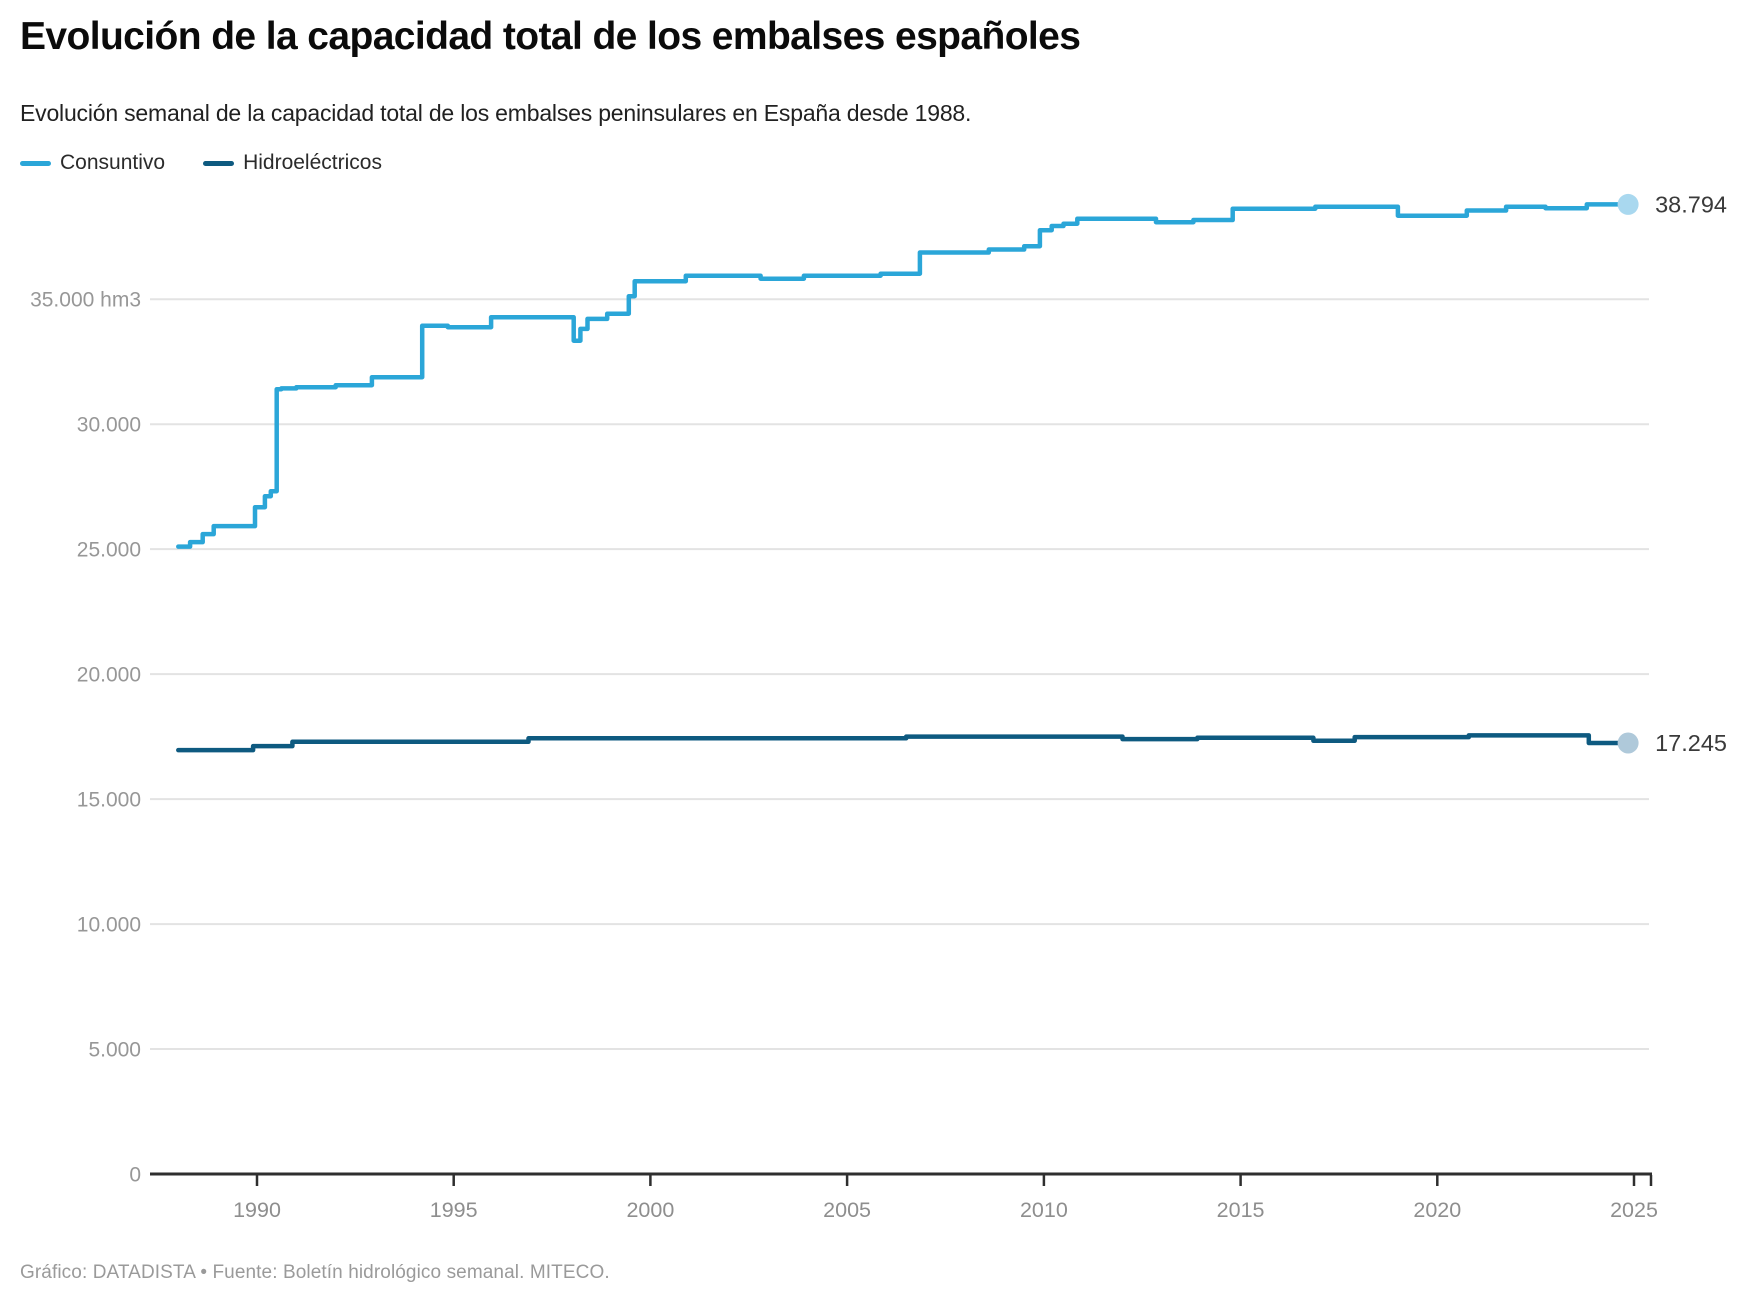 The width and height of the screenshot is (1740, 1310). What do you see at coordinates (113, 162) in the screenshot?
I see `legend-label: Consuntivo` at bounding box center [113, 162].